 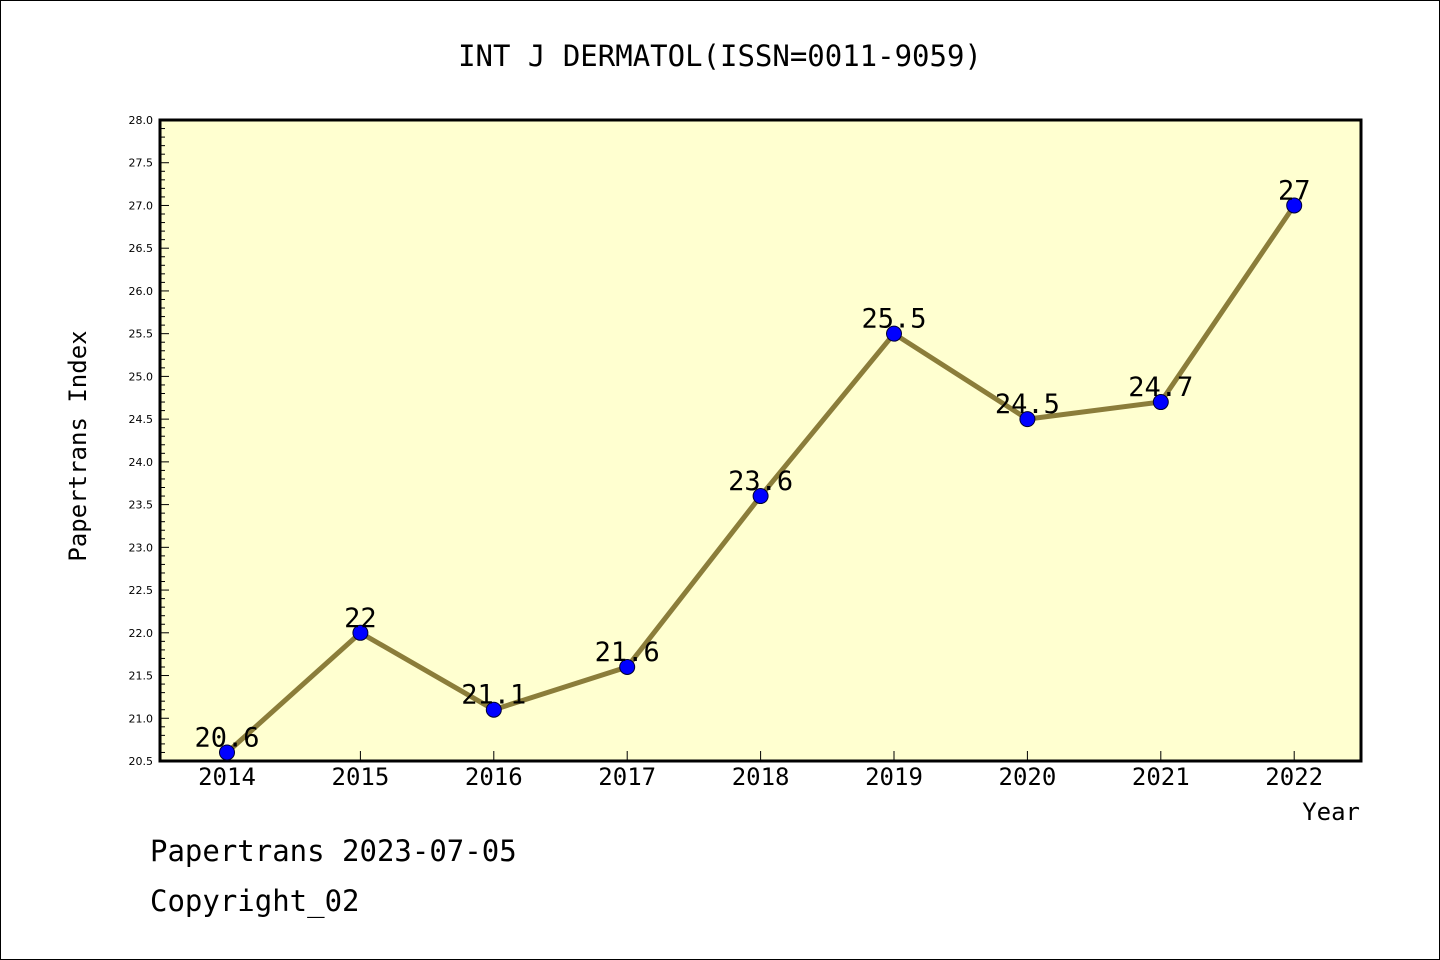 I want to click on x-tick-label: 2019, so click(x=894, y=777).